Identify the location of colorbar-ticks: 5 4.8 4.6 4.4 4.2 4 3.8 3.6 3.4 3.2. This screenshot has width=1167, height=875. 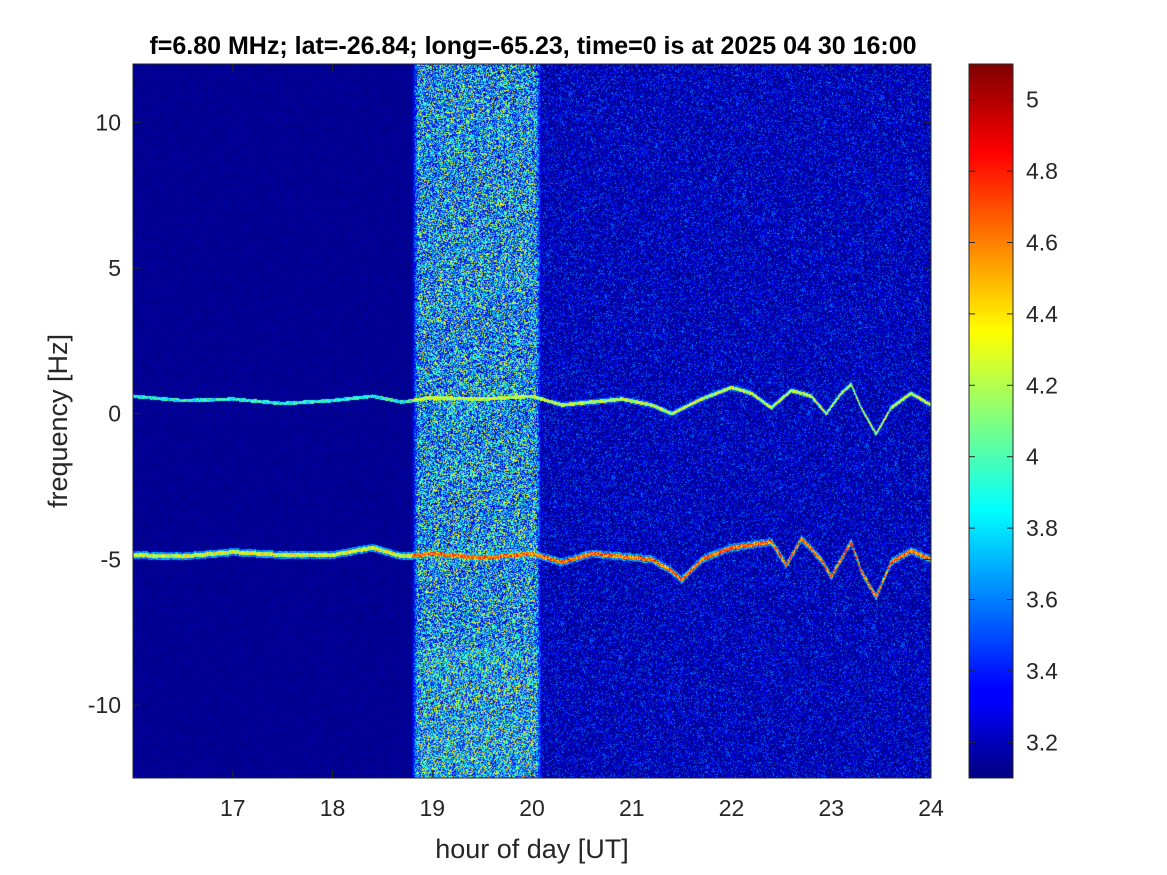
(1013, 421).